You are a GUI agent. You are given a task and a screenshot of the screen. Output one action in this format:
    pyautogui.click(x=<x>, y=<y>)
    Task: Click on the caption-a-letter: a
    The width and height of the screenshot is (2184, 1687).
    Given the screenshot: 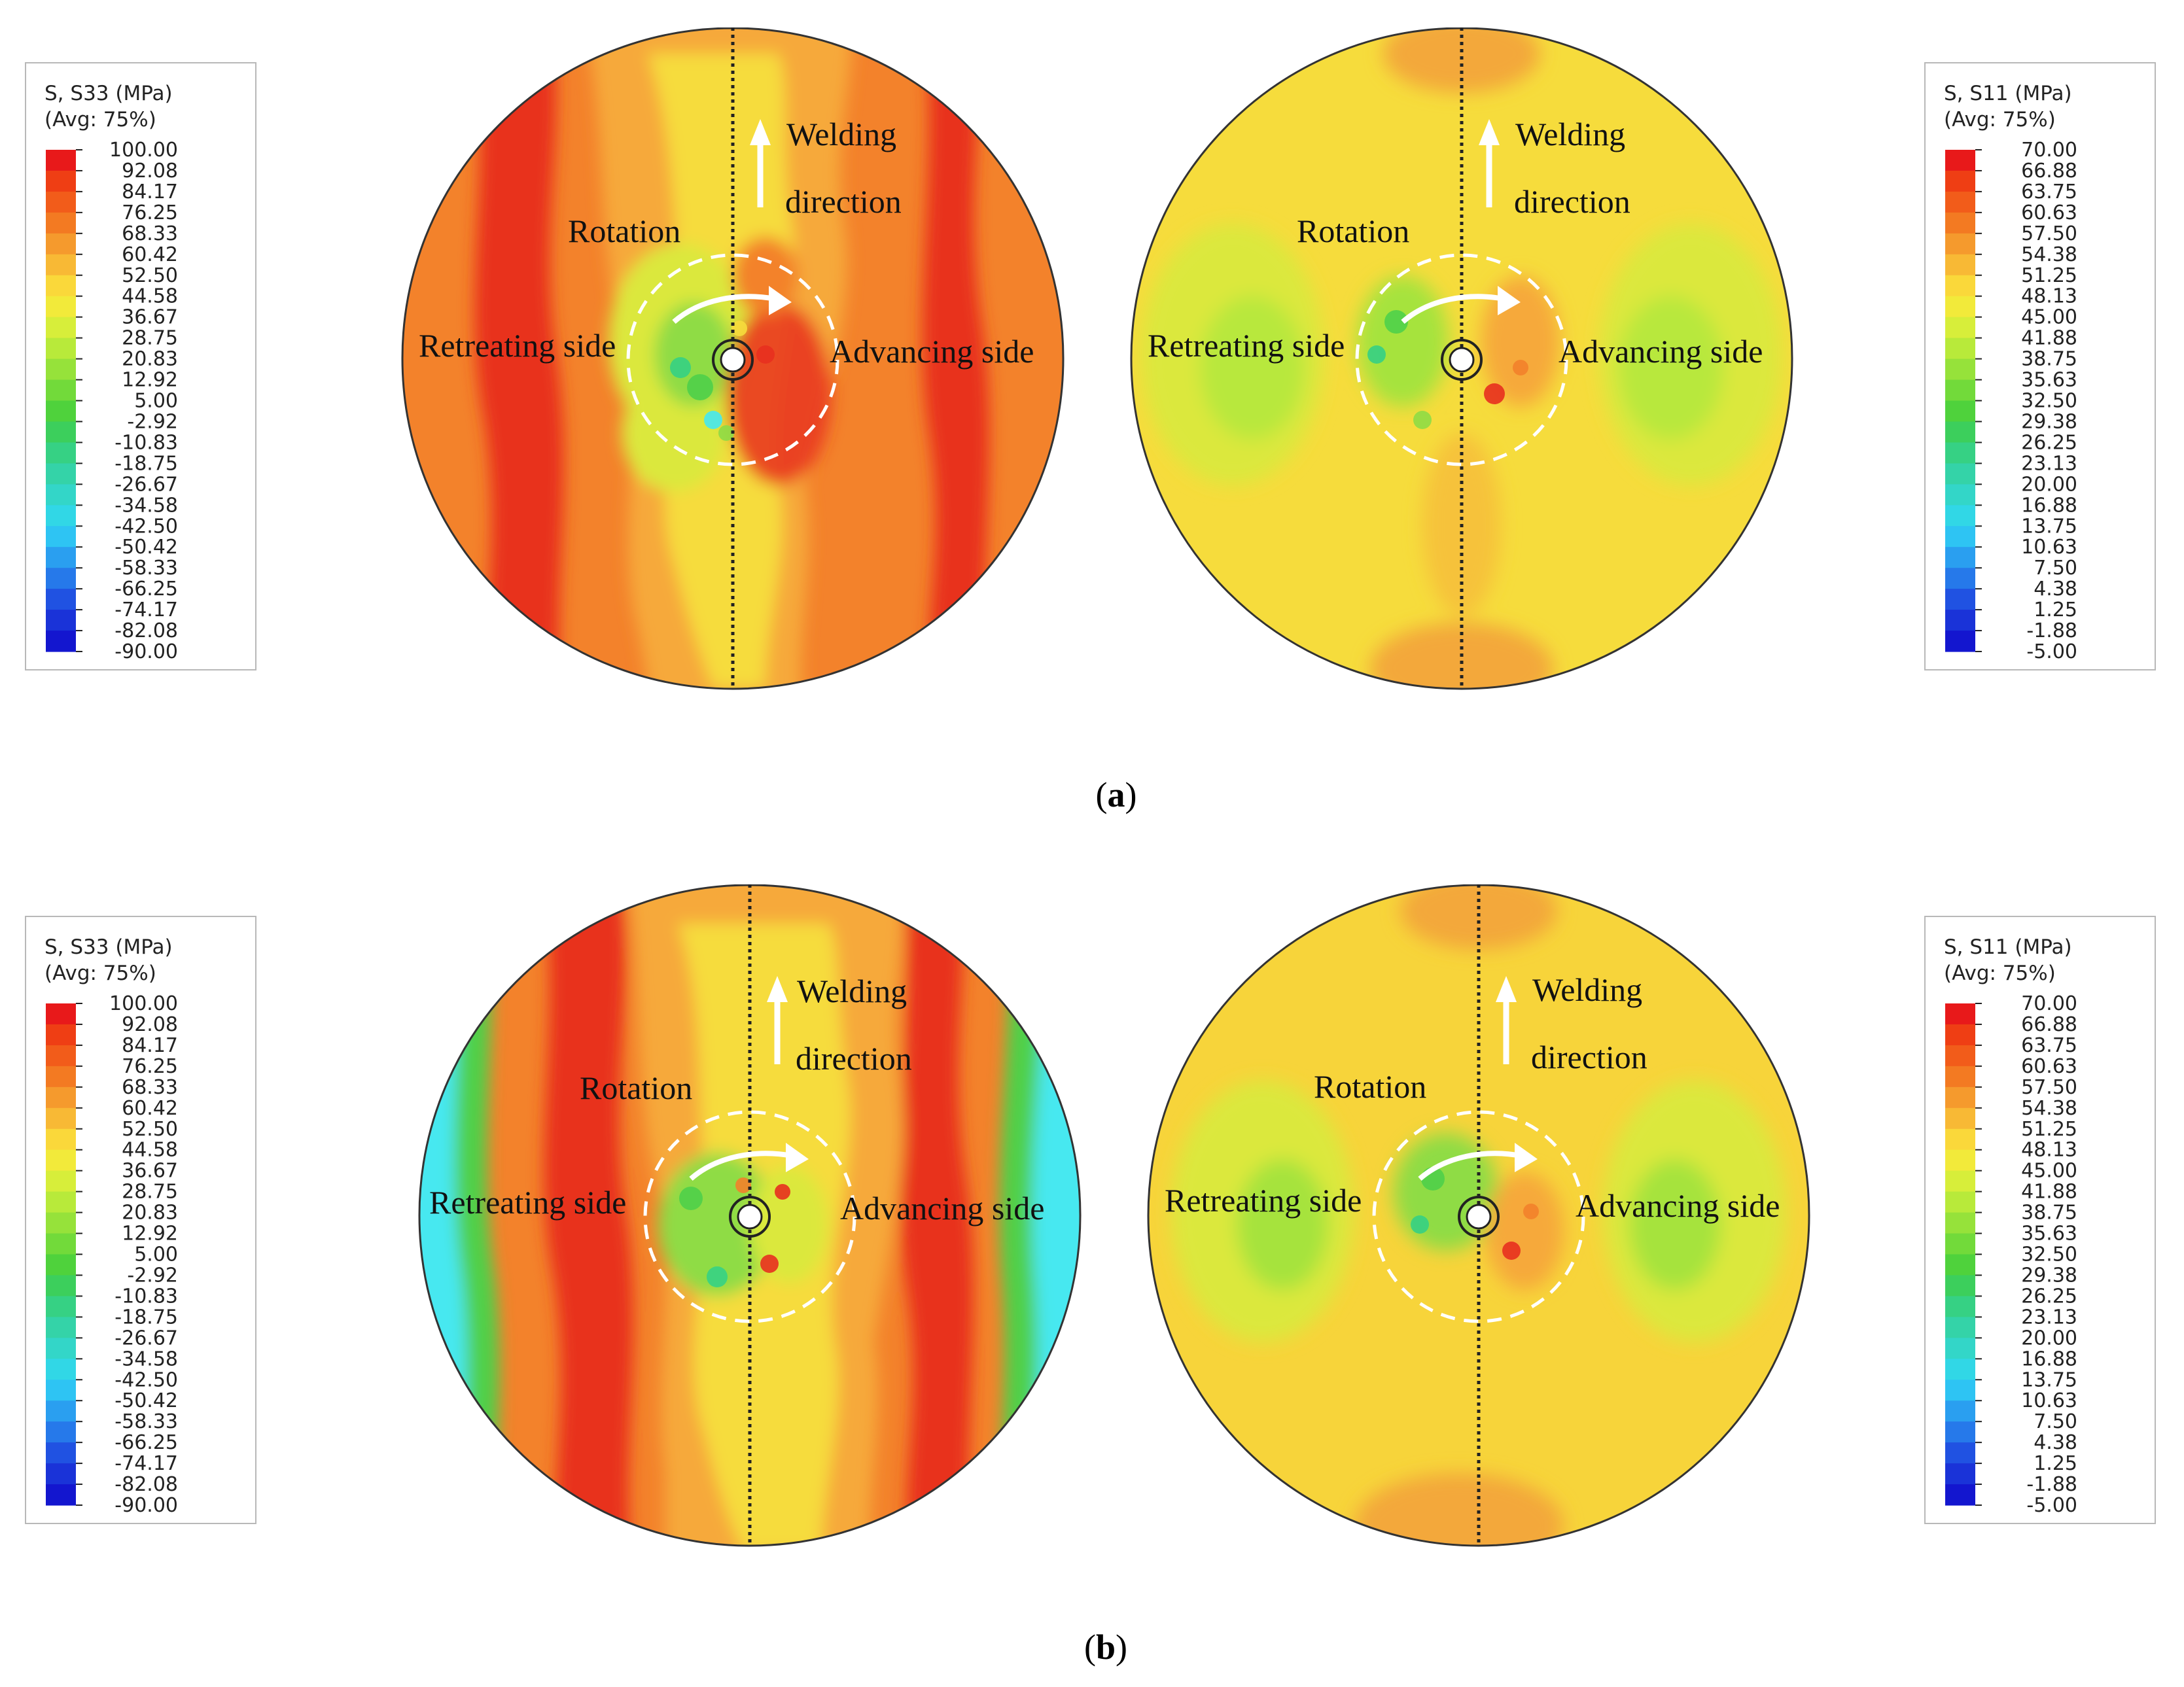 What is the action you would take?
    pyautogui.click(x=1116, y=794)
    